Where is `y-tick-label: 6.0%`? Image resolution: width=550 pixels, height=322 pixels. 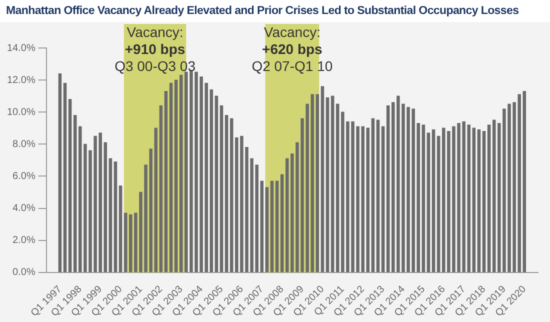
y-tick-label: 6.0% is located at coordinates (24, 176).